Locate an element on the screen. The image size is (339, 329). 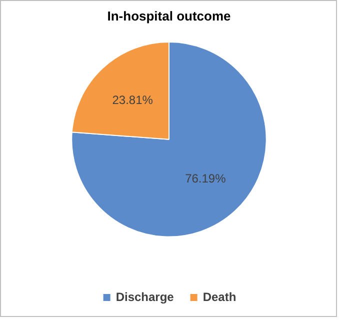
legend-label: Discharge is located at coordinates (145, 297).